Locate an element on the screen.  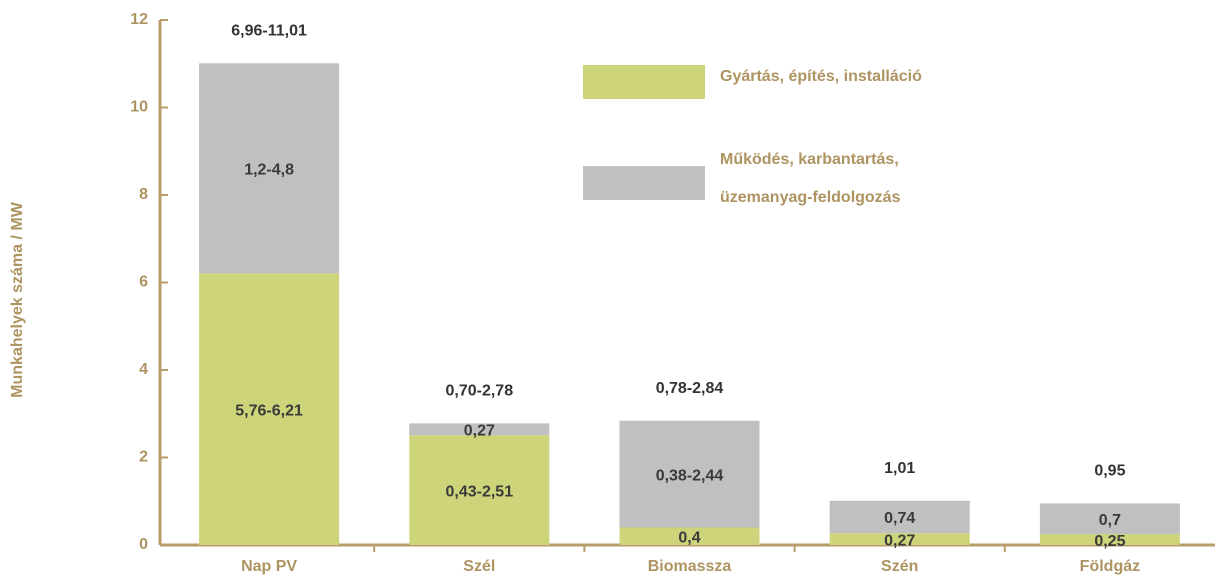
total-label: 0,70-2,78 is located at coordinates (479, 391).